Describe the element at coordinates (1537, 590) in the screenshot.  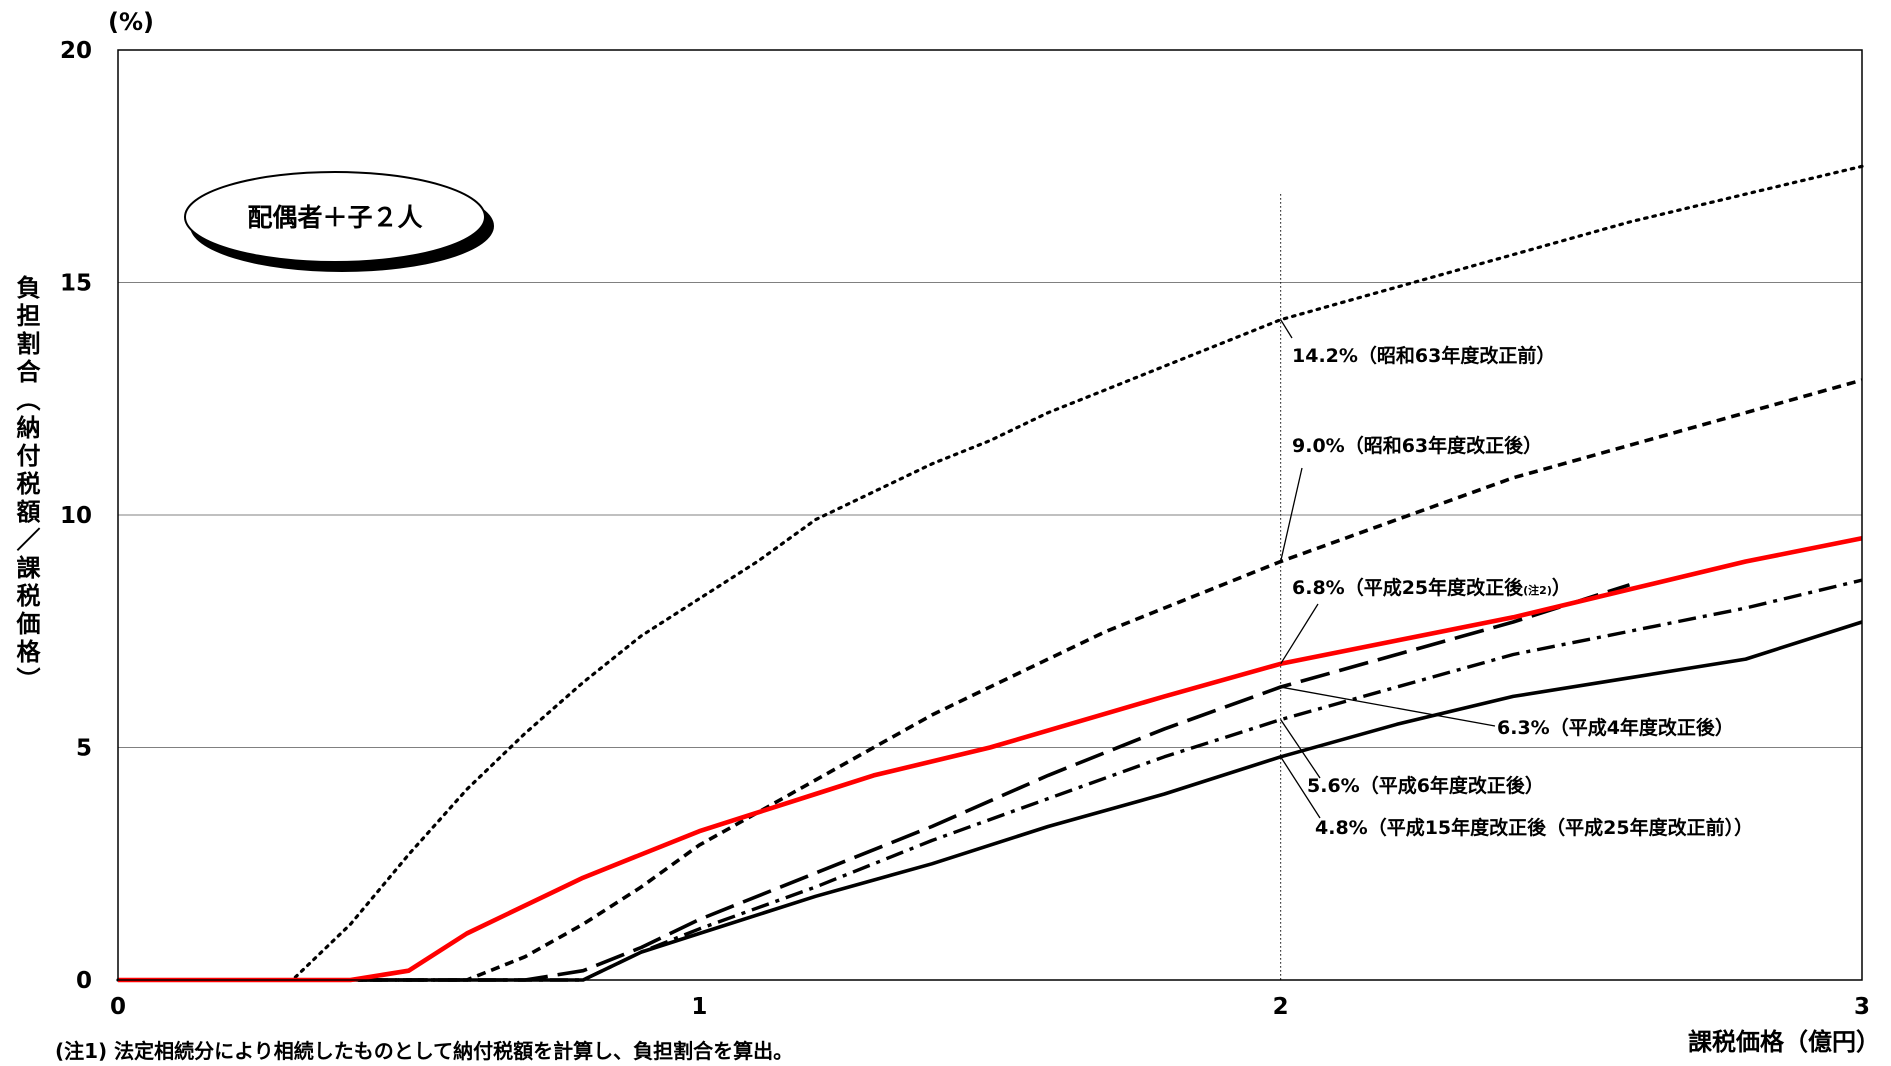
I see `series-label-note: (注2)` at that location.